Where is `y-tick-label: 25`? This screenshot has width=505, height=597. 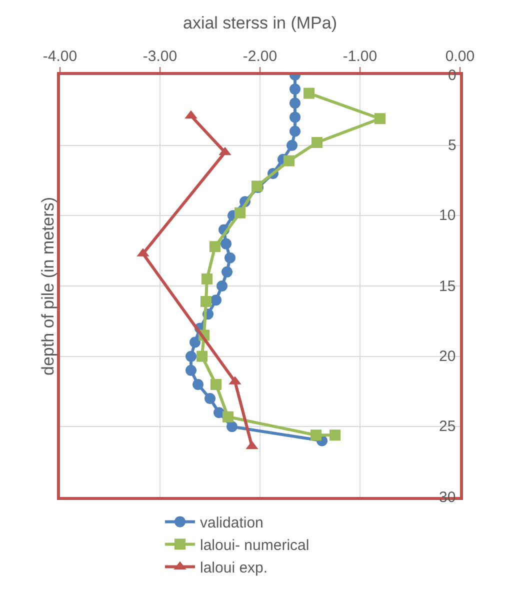 y-tick-label: 25 is located at coordinates (447, 426).